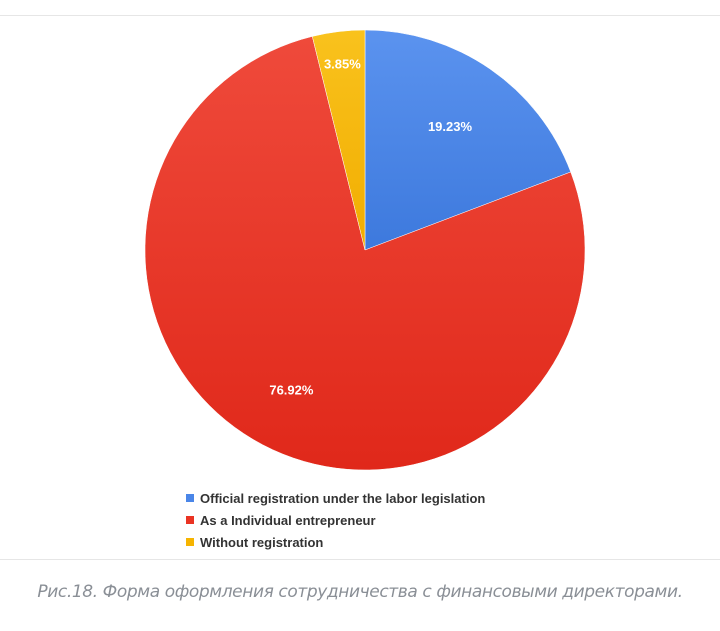  Describe the element at coordinates (468, 140) in the screenshot. I see `pie-slice-official-registration` at that location.